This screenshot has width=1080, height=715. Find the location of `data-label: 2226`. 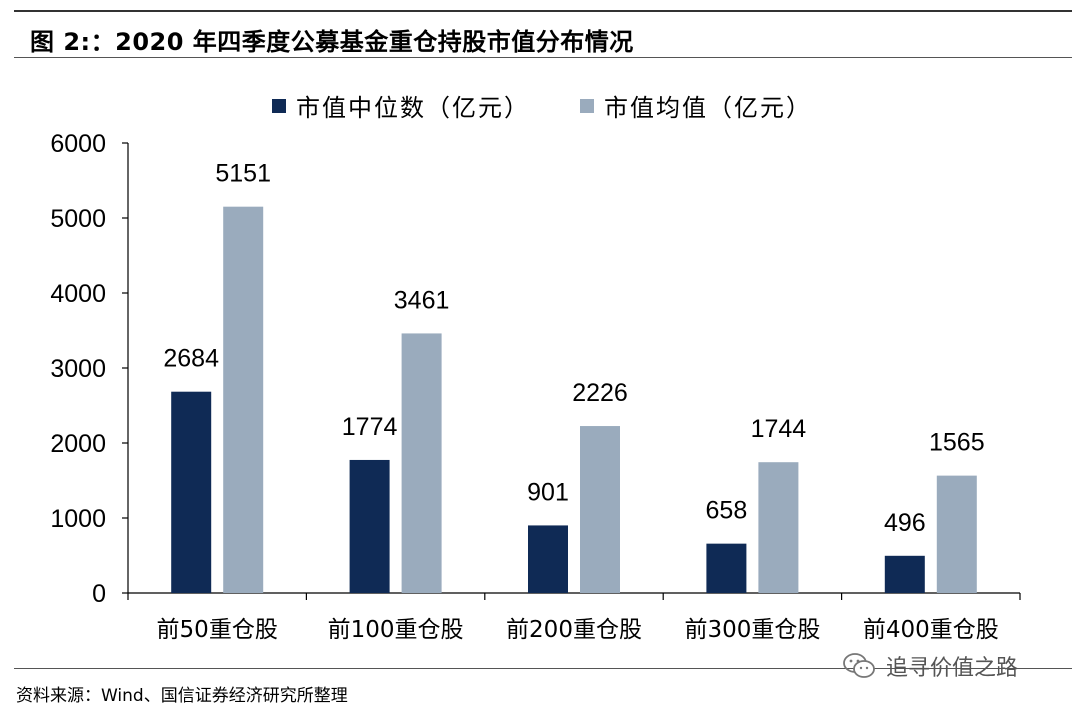

data-label: 2226 is located at coordinates (600, 393).